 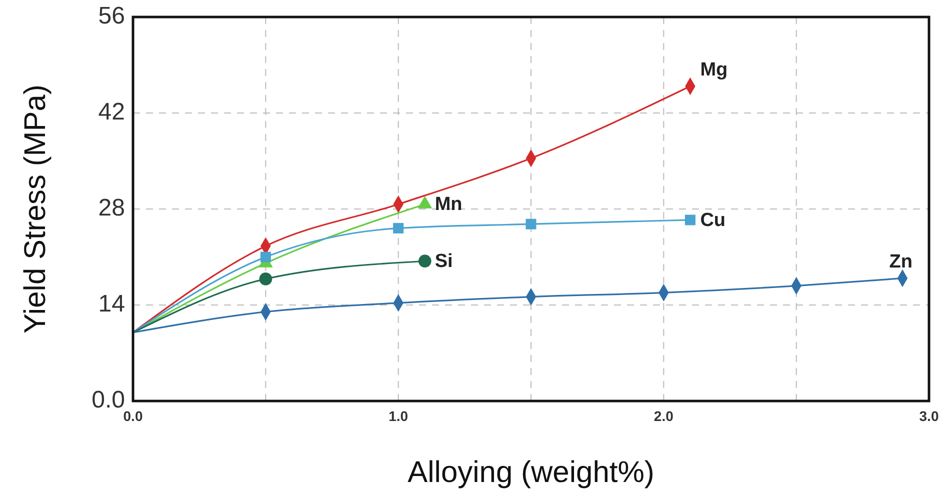 What do you see at coordinates (111, 208) in the screenshot?
I see `y-tick-label: 28` at bounding box center [111, 208].